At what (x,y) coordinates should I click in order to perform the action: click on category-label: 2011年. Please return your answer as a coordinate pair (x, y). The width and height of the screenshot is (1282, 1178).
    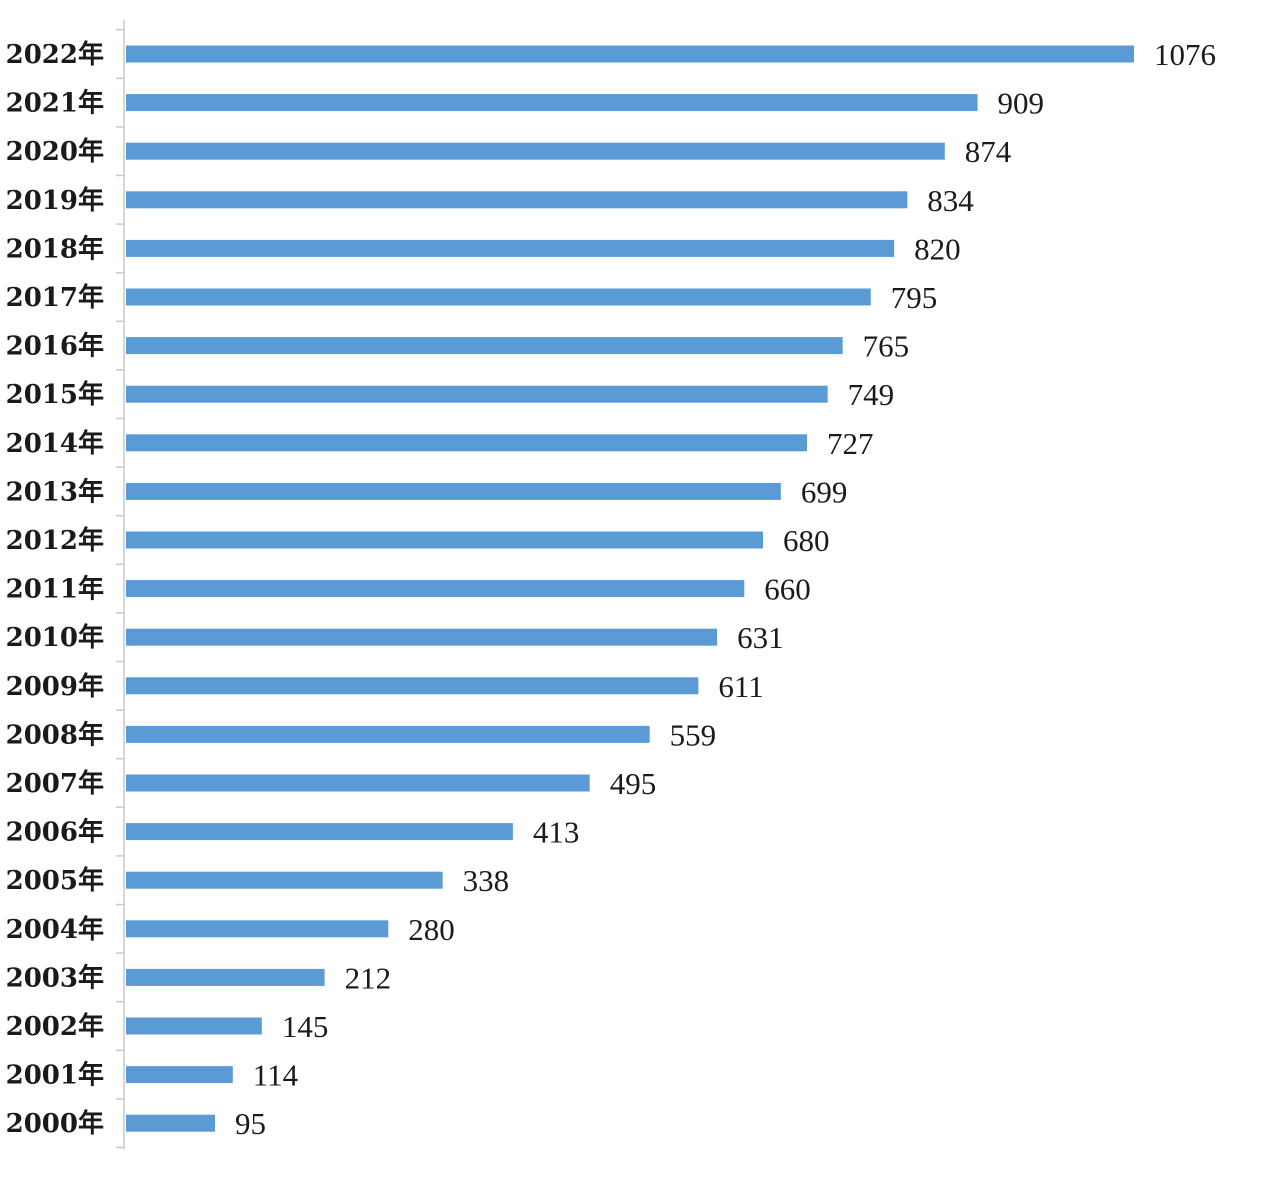
    Looking at the image, I should click on (55, 589).